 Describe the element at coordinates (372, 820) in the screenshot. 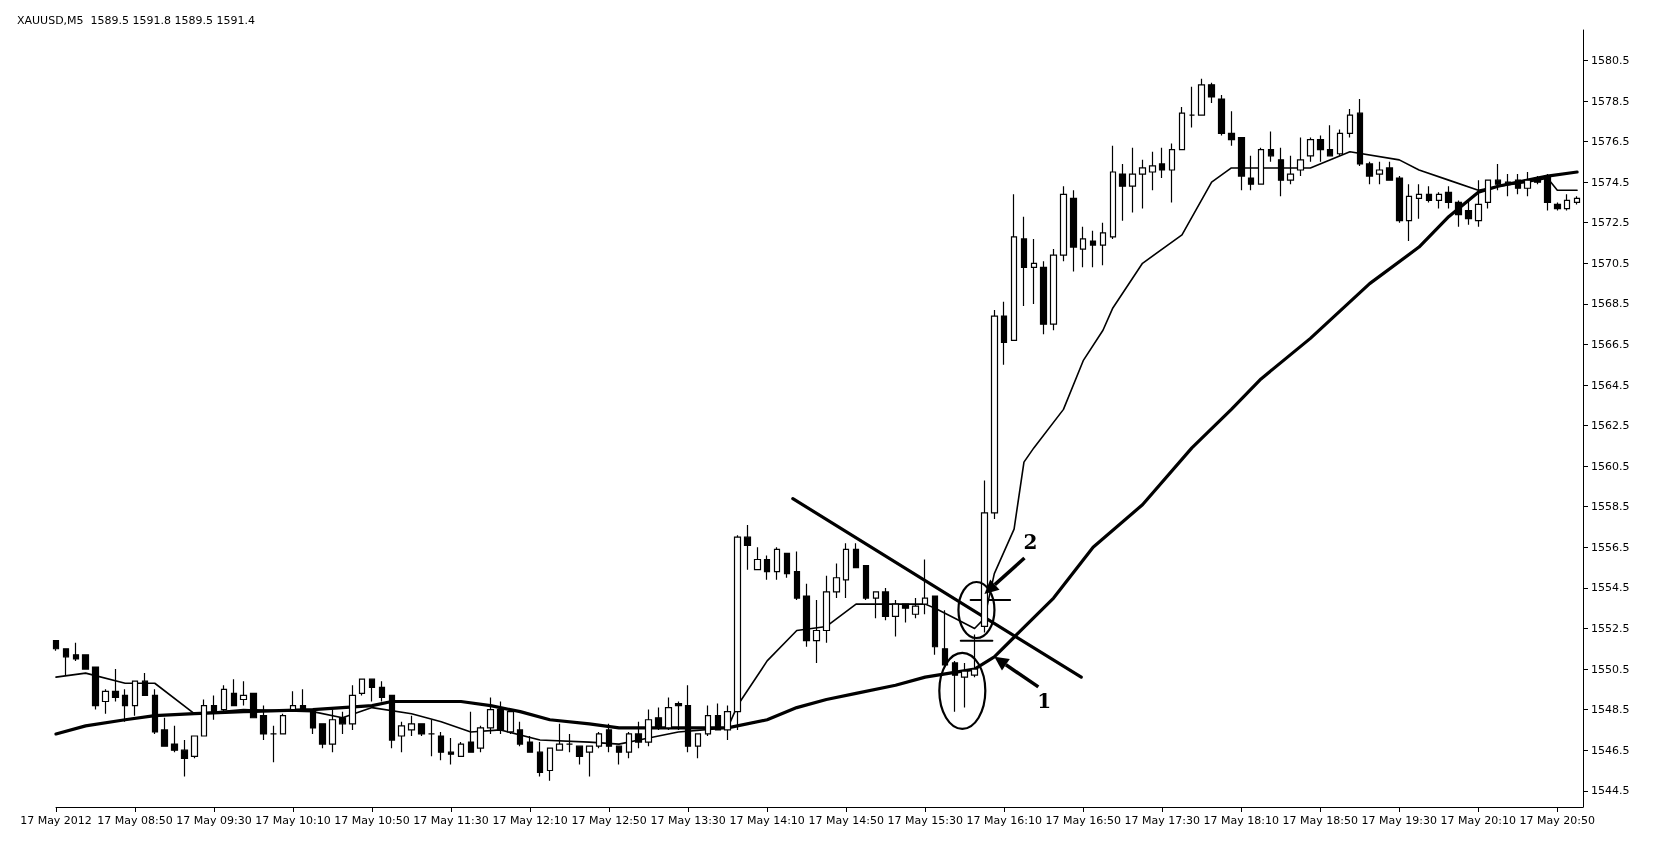

I see `x-tick-label: 17 May 10:50` at that location.